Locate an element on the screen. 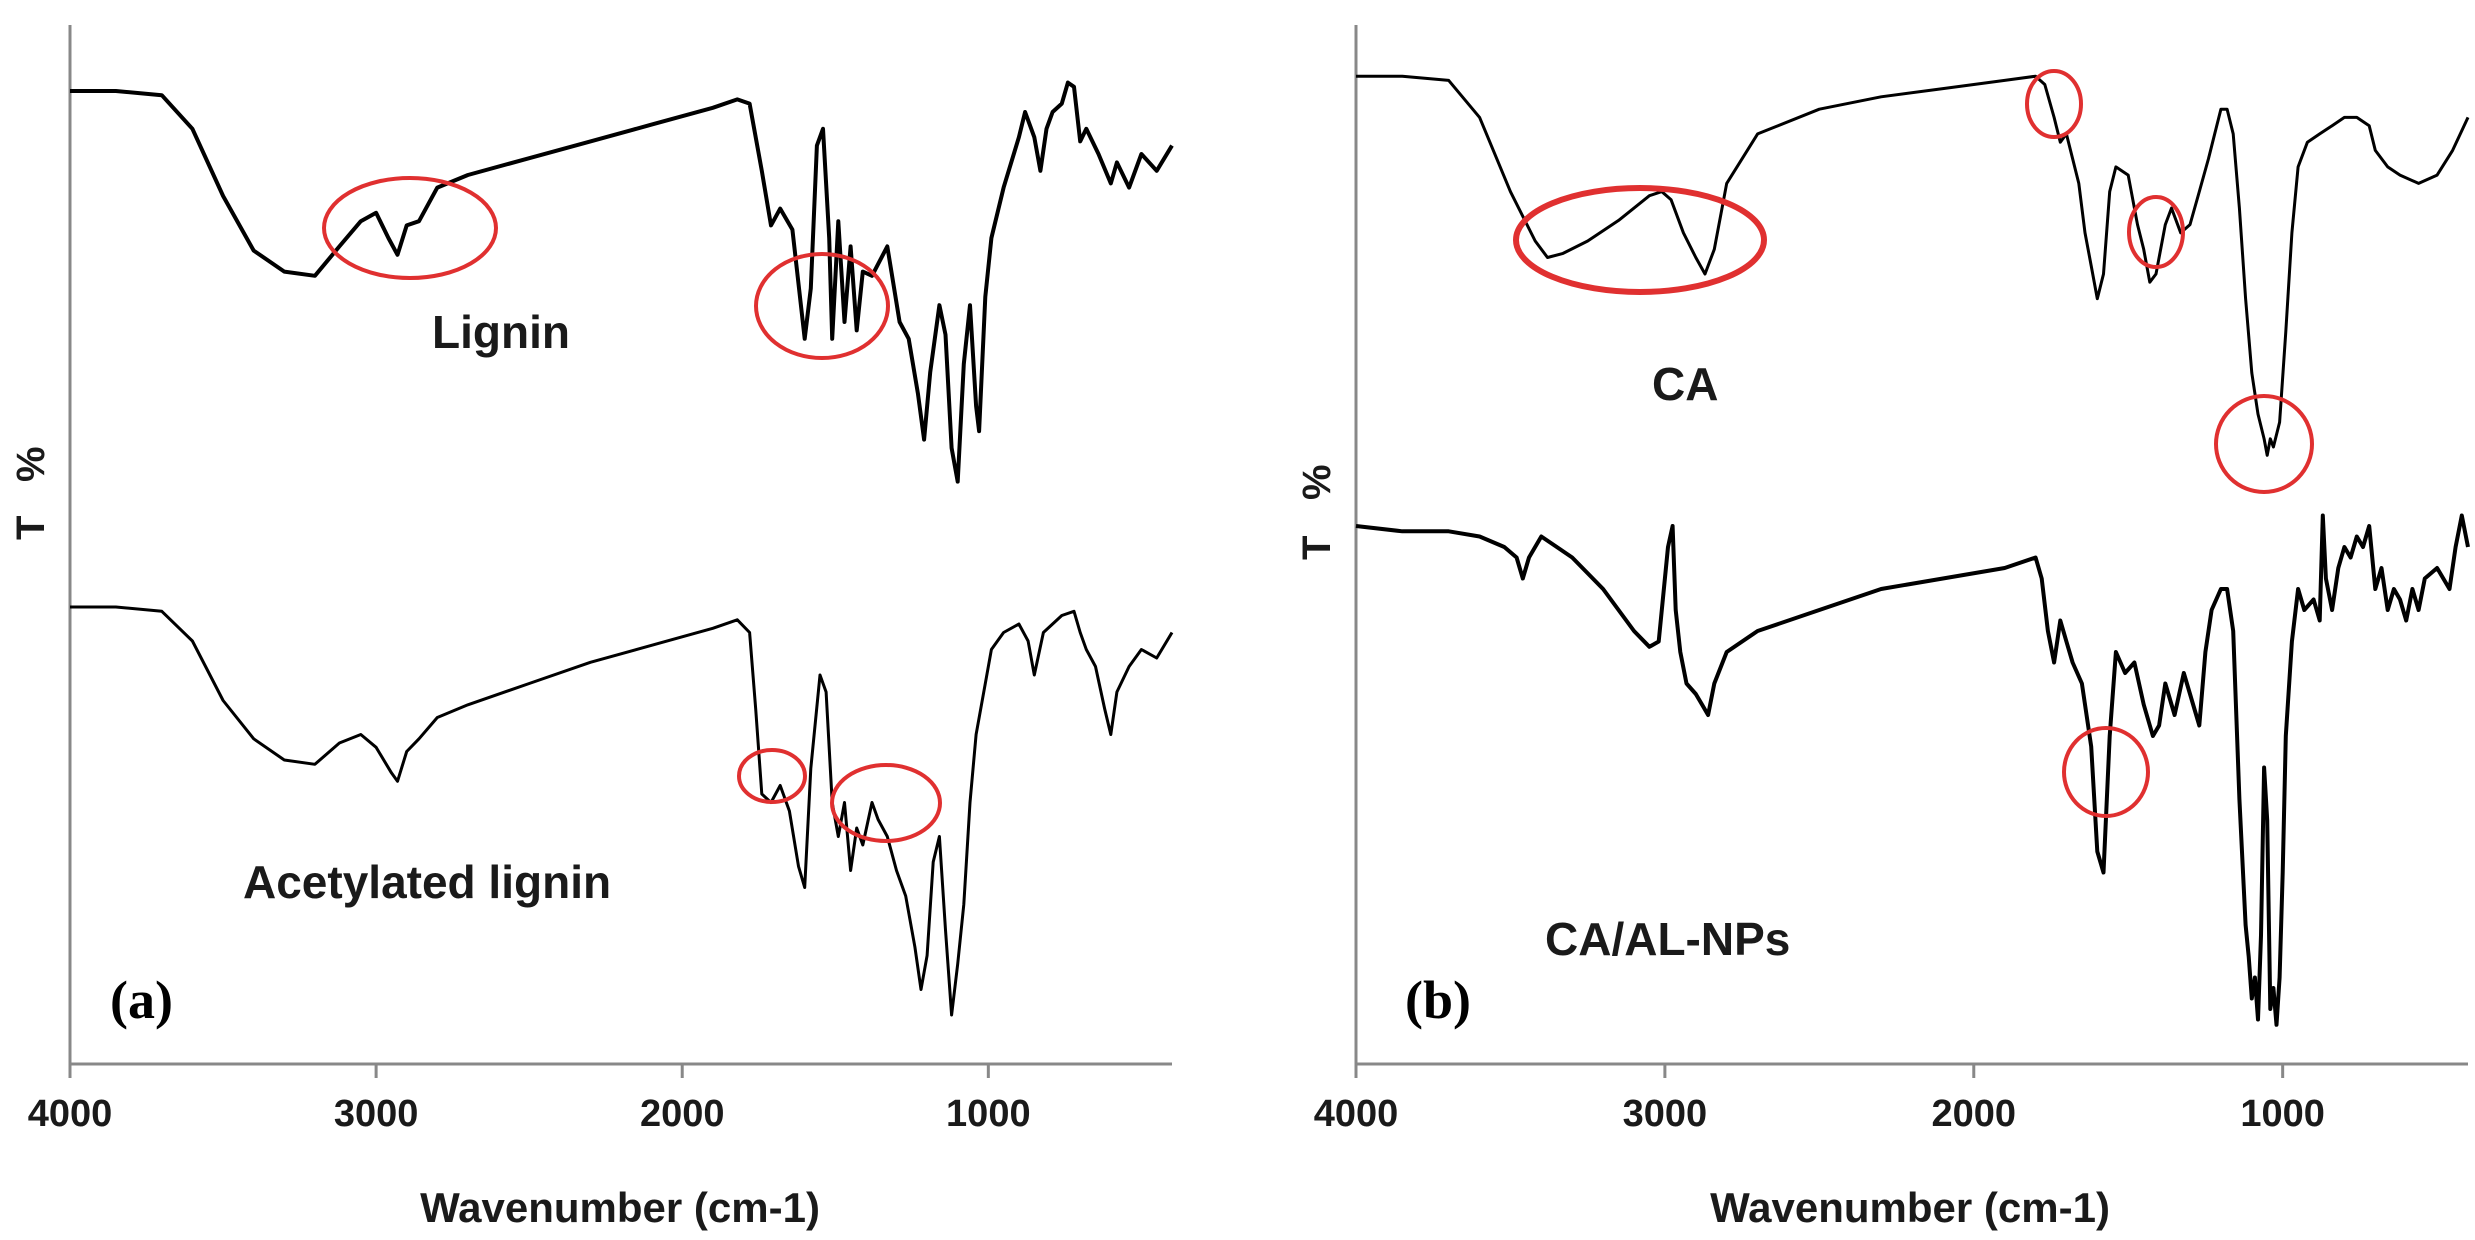  panel-b-x-tick-label-1000: 1000 is located at coordinates (2282, 1114).